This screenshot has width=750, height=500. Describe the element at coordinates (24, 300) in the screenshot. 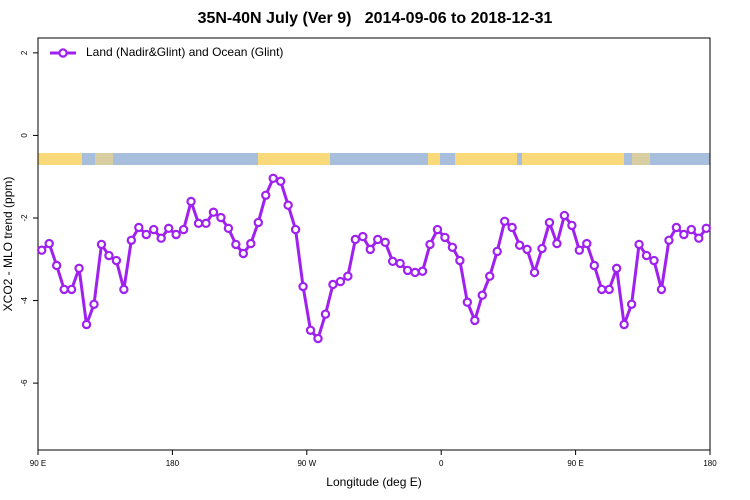

I see `y-tick-label: -4` at that location.